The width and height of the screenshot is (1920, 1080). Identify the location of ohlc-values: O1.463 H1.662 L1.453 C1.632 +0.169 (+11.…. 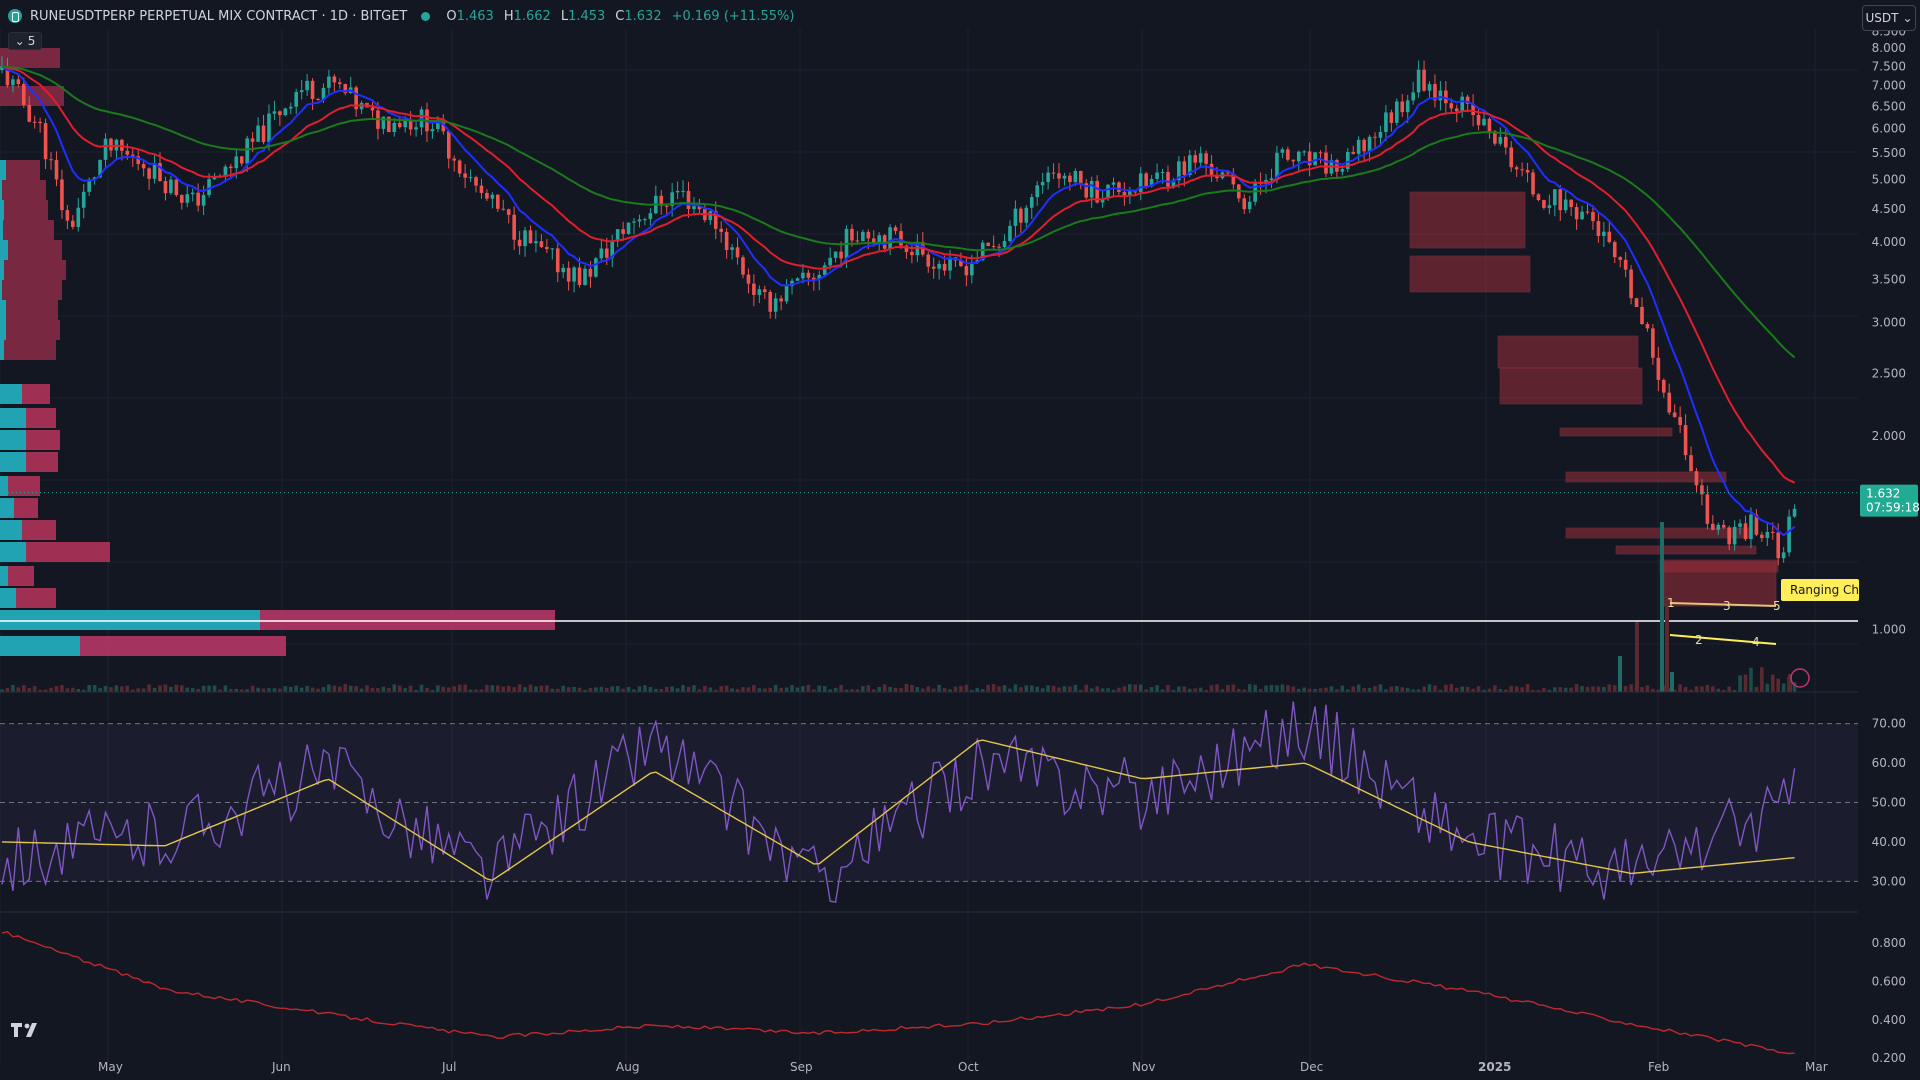
(620, 16).